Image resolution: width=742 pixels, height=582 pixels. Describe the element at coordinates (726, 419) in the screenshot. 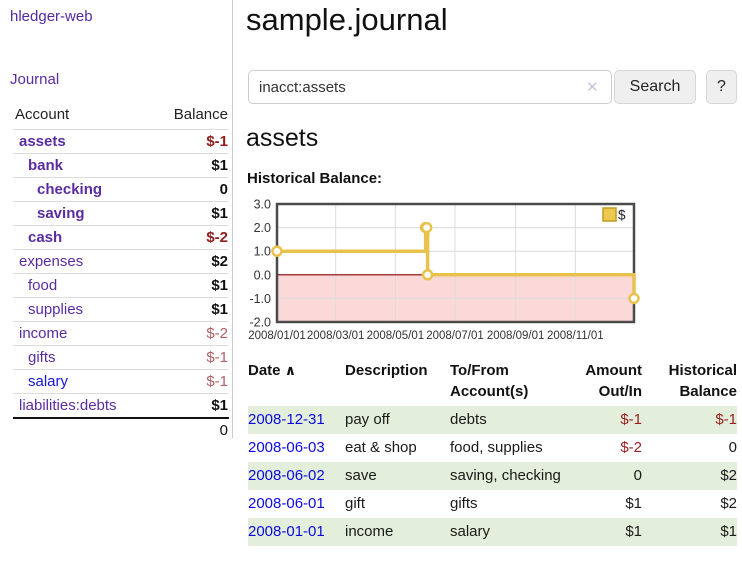

I see `transaction-balance: $-1` at that location.